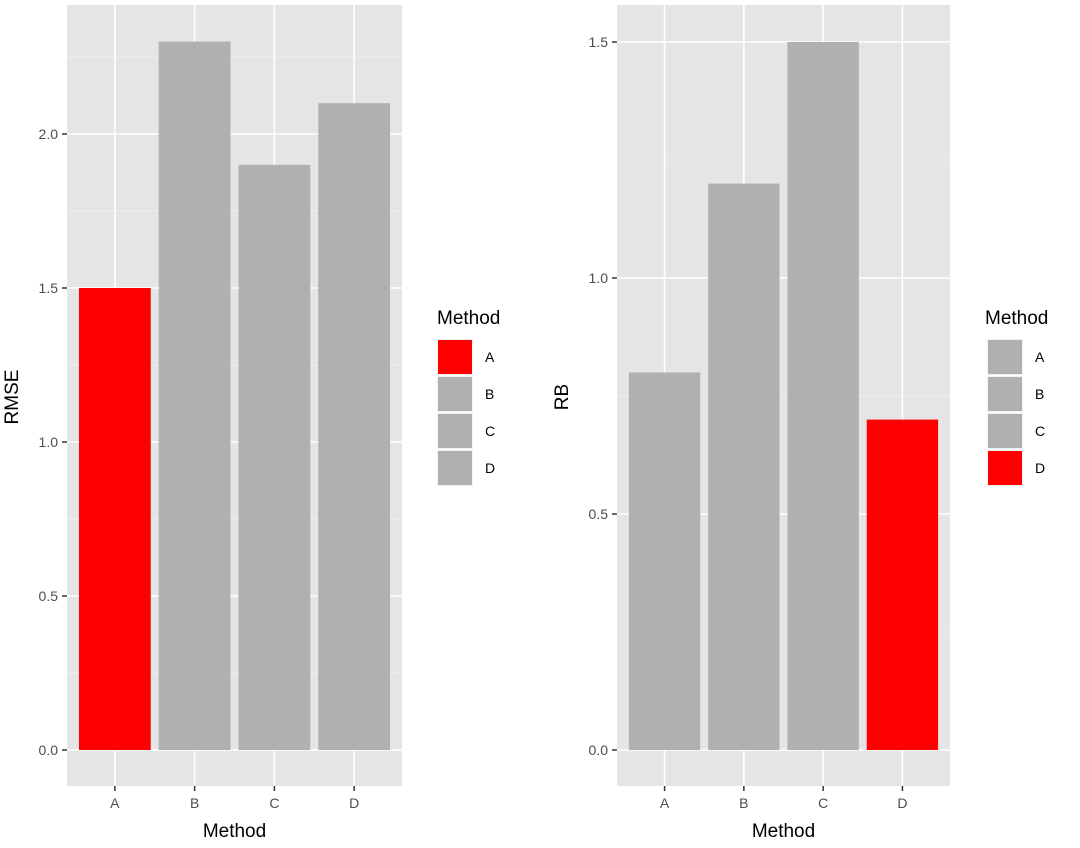 The height and width of the screenshot is (848, 1080). What do you see at coordinates (562, 397) in the screenshot?
I see `y-axis-title: RB` at bounding box center [562, 397].